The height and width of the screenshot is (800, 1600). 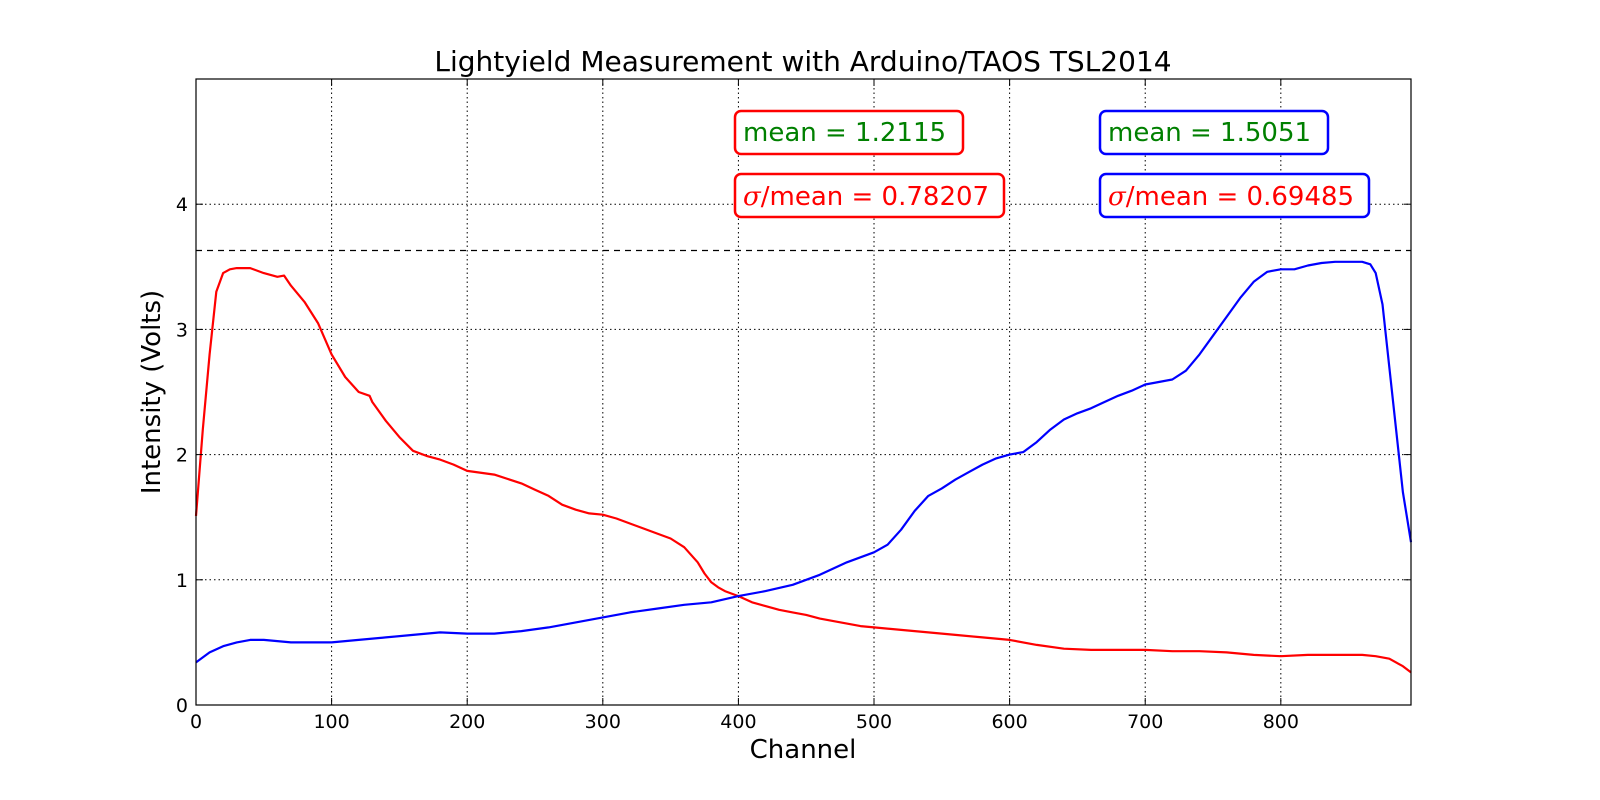 I want to click on annotation-blue-cv-text: σ/mean = 0.69485, so click(x=1231, y=197).